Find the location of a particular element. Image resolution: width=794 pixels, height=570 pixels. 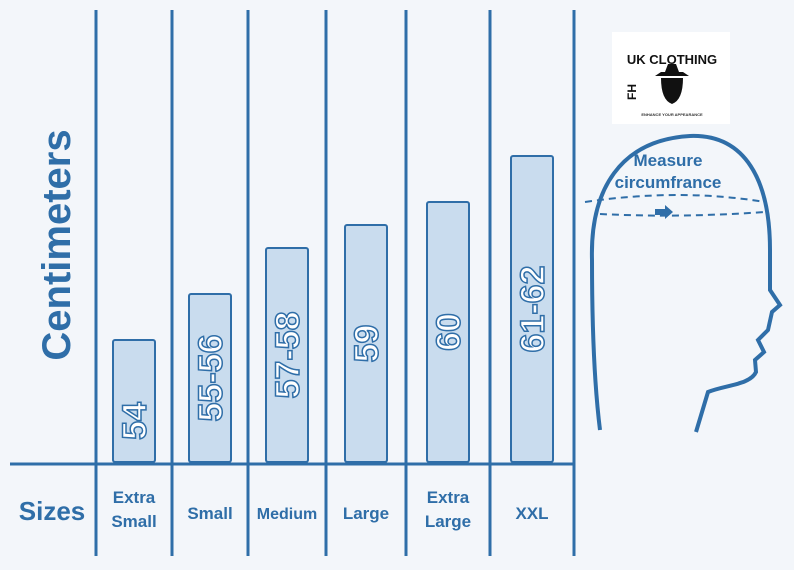

bar-value-label: 59 is located at coordinates (367, 344).